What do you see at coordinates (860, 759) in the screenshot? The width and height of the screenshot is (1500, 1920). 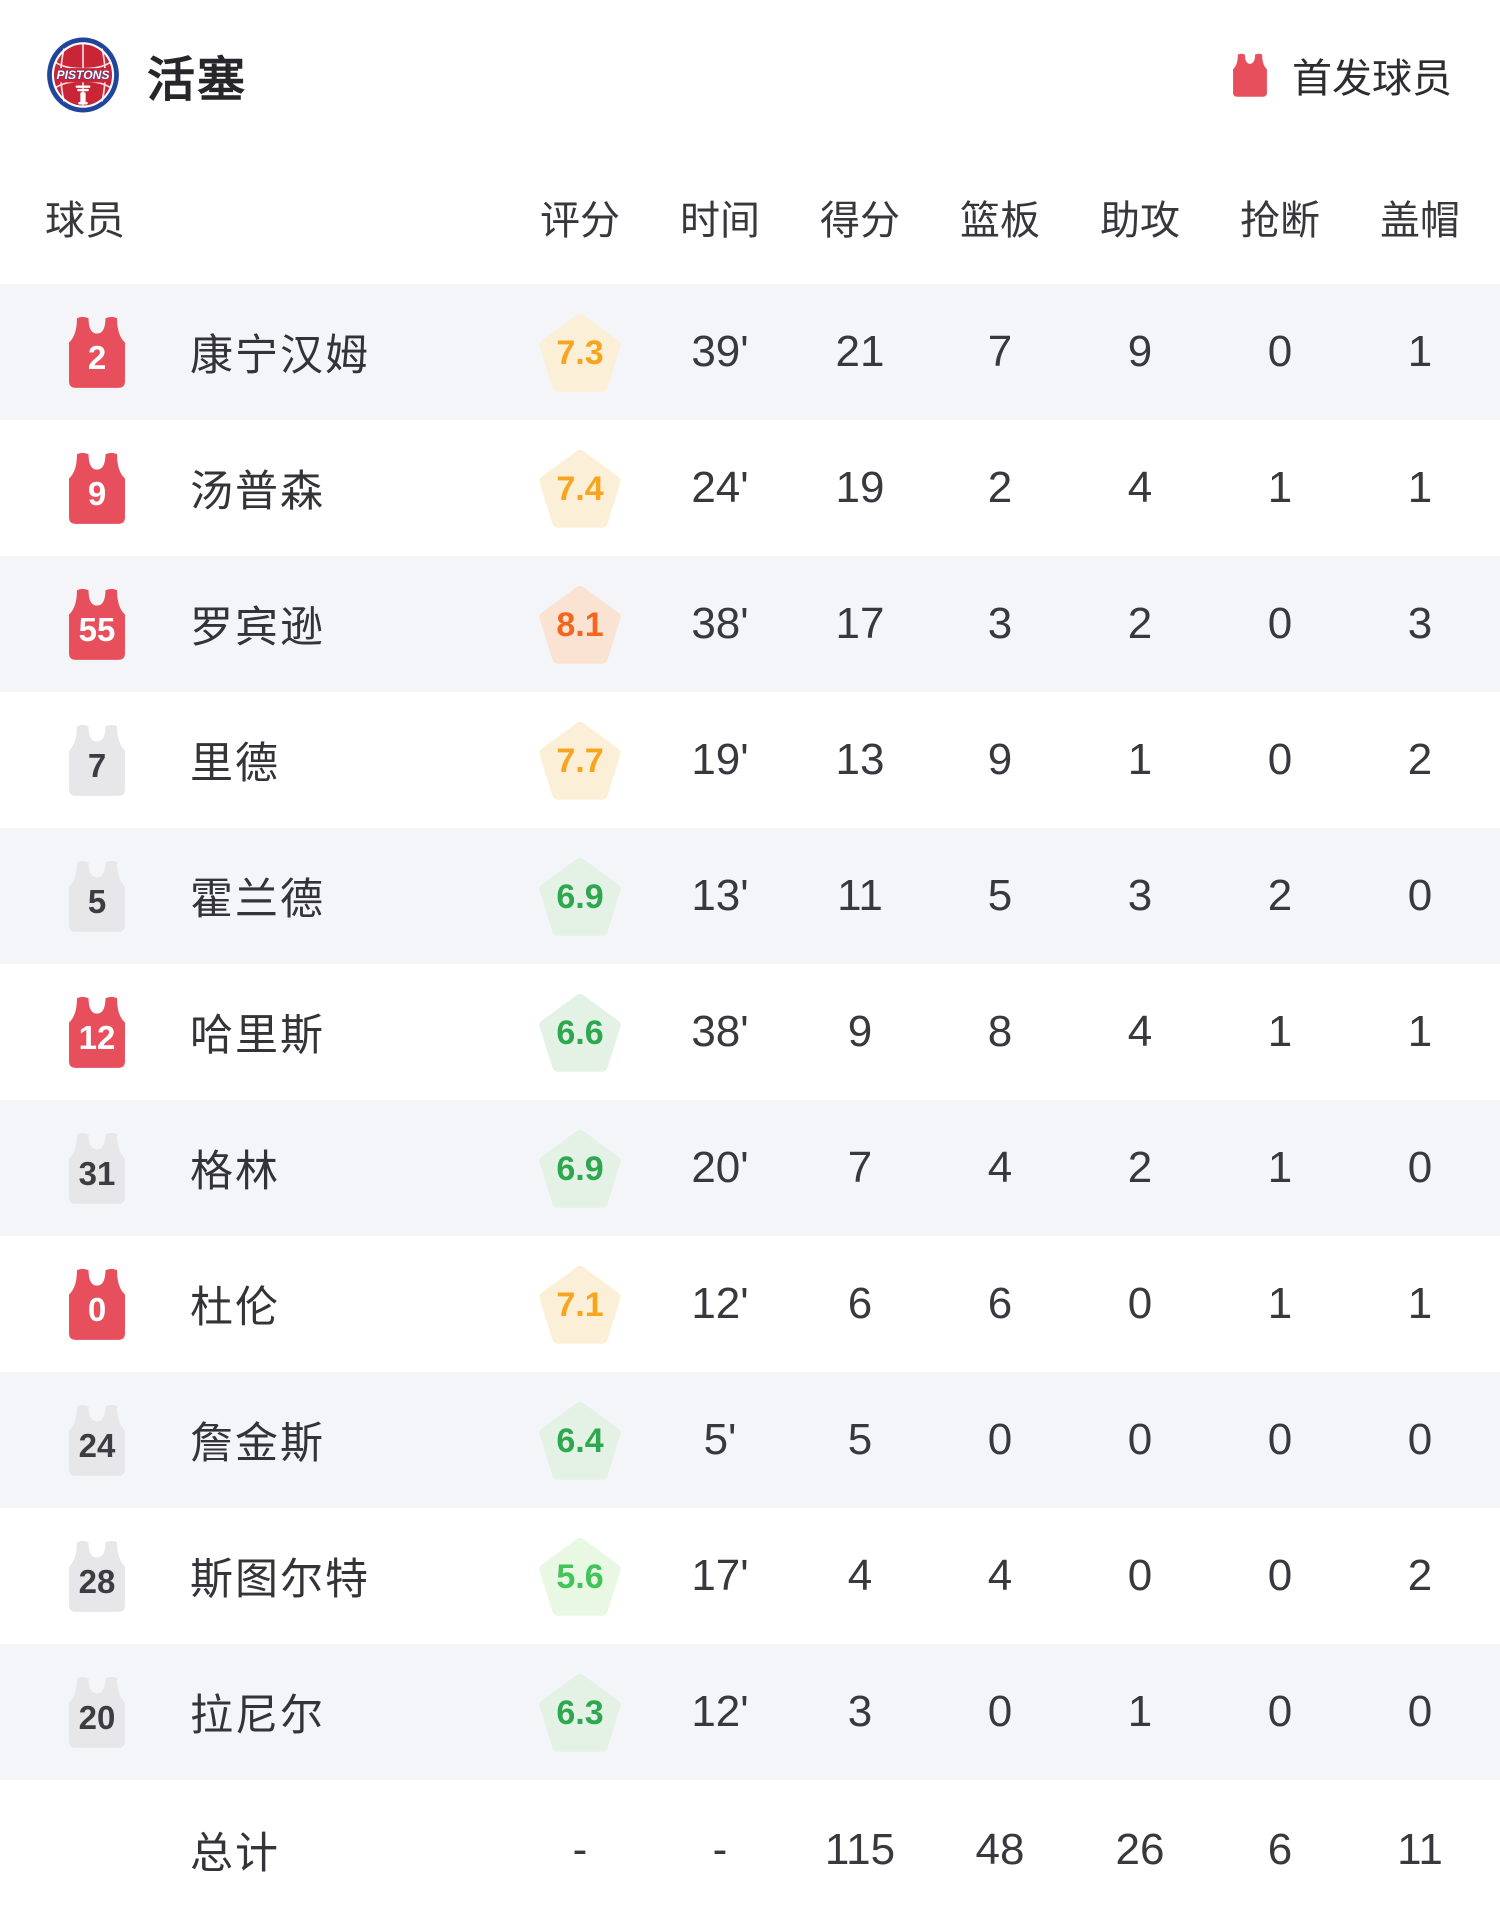 I see `points-value: 13` at bounding box center [860, 759].